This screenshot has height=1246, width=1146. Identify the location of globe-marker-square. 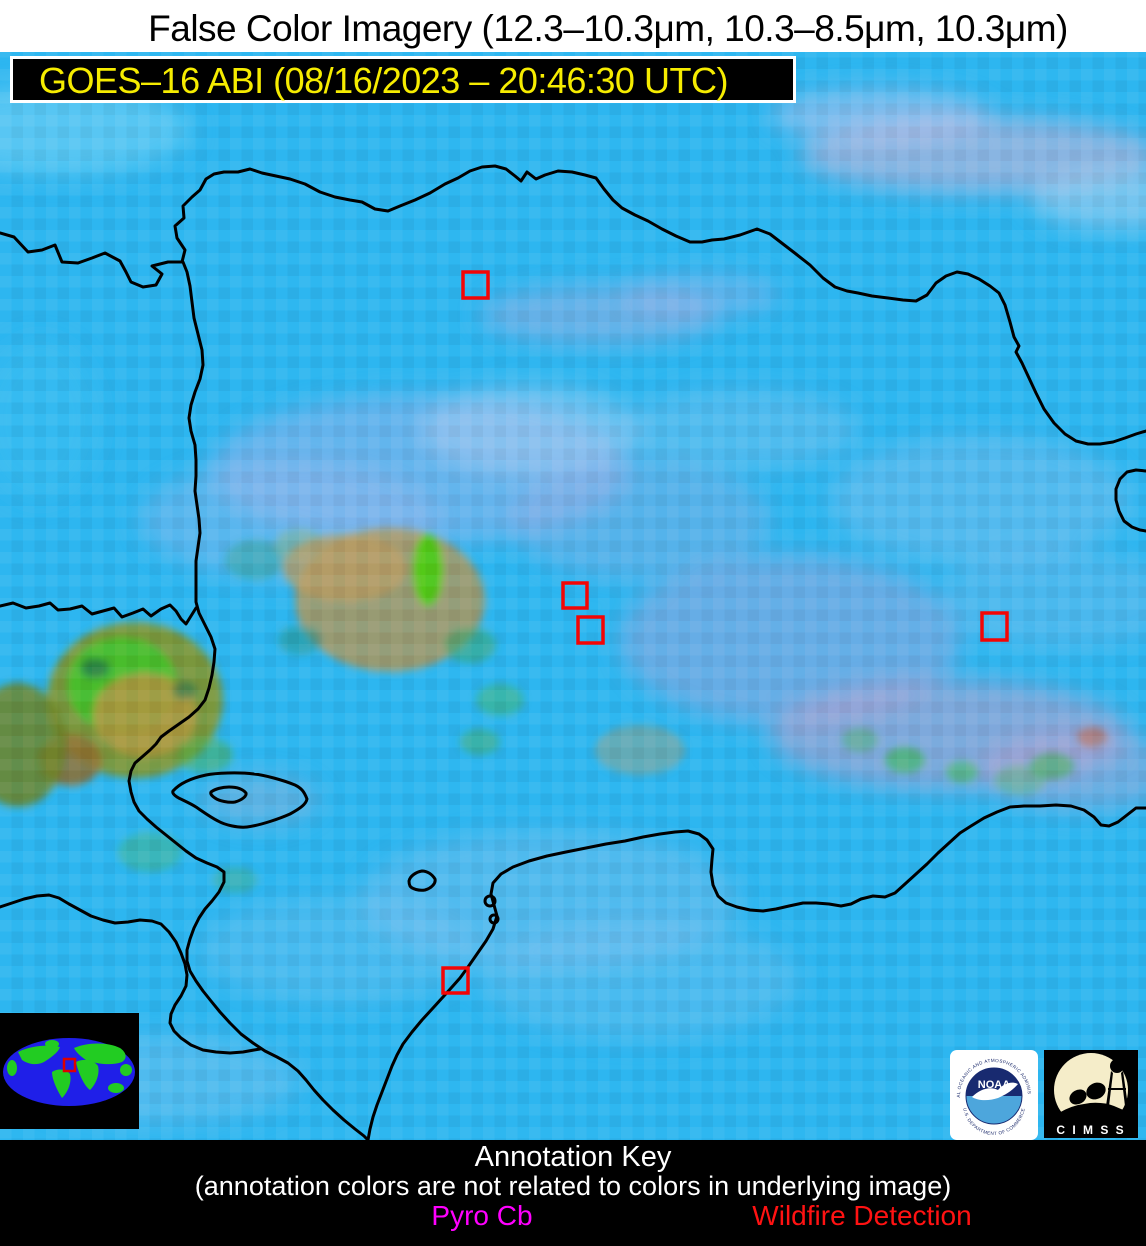
(69, 1065).